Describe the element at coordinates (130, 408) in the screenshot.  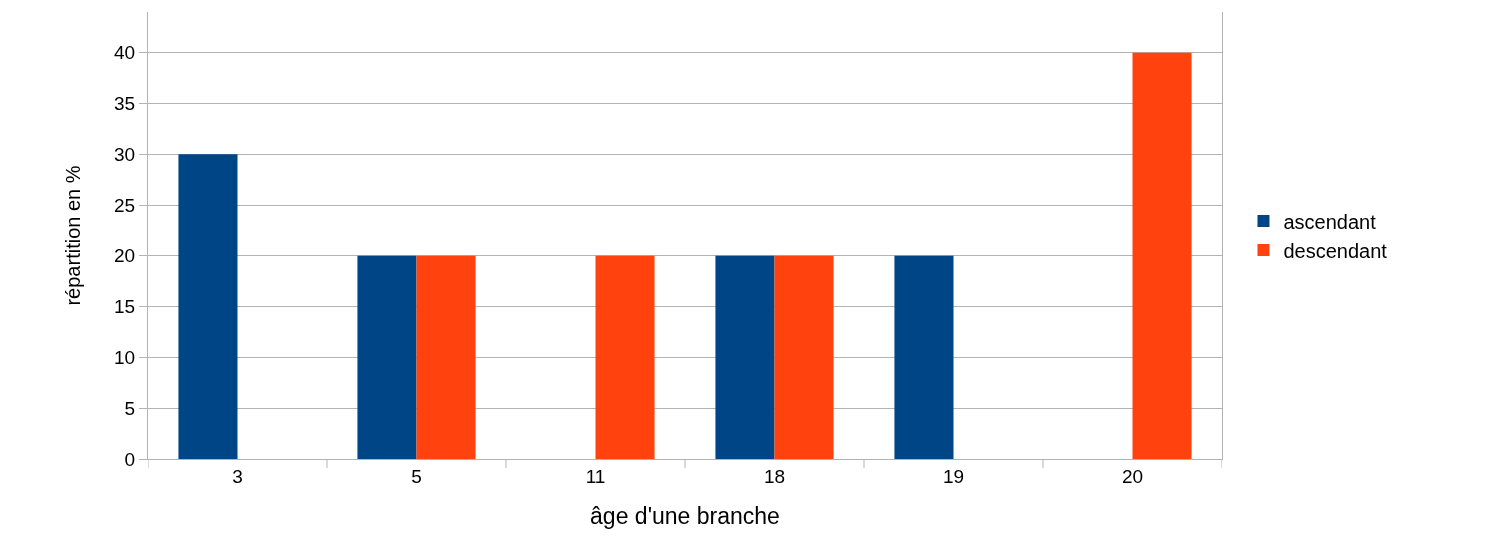
I see `y-tick-label: 5` at that location.